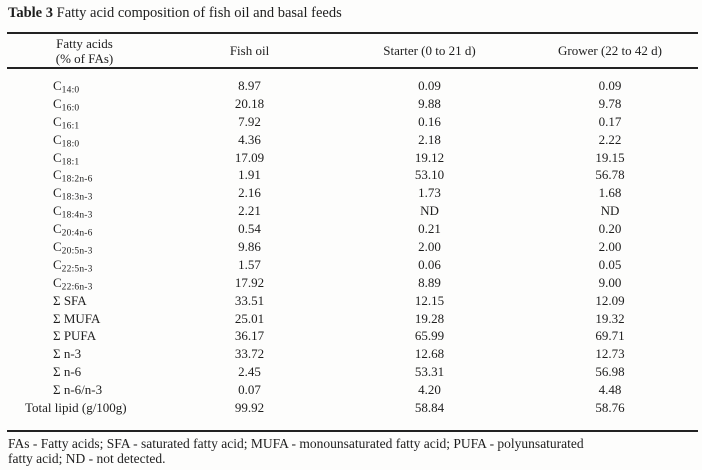  I want to click on fatty-acid-subscript: 18:1, so click(70, 162).